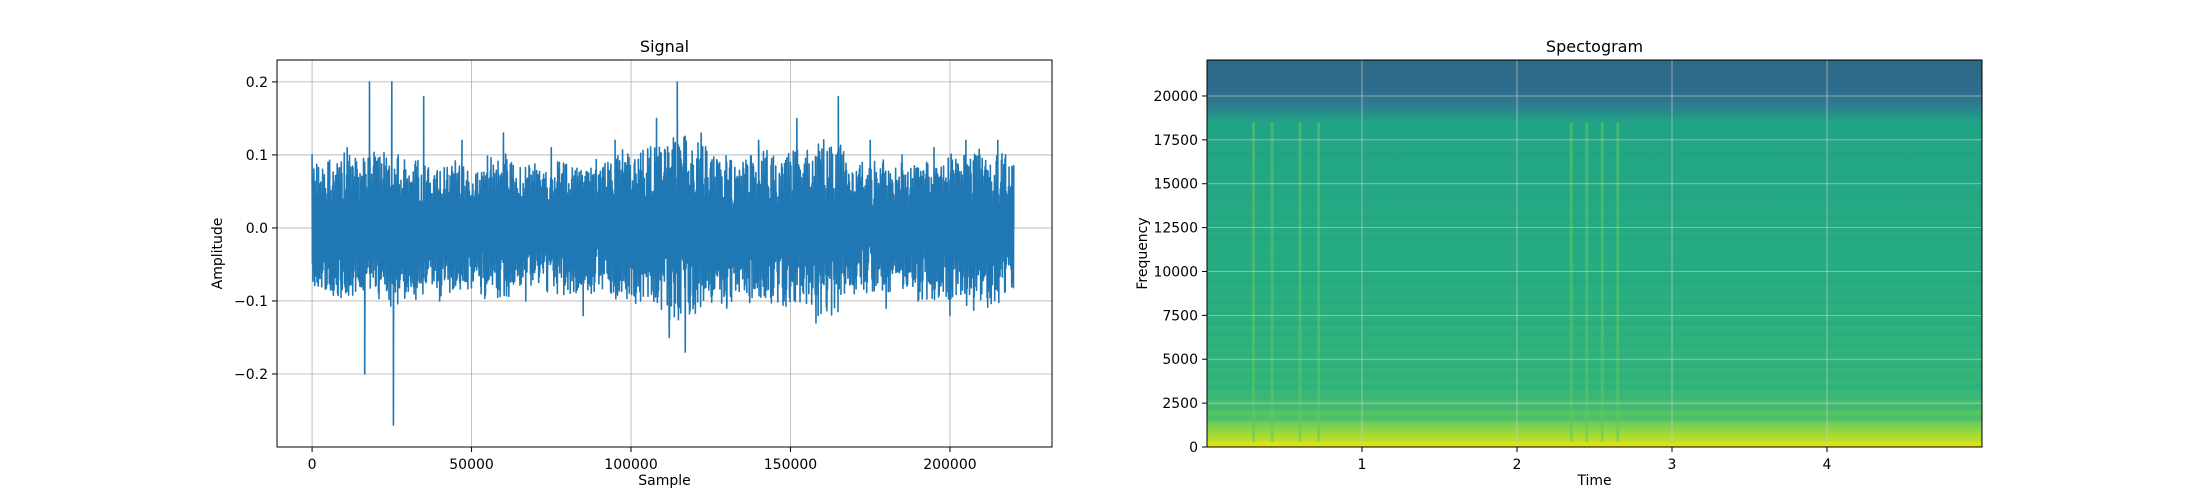 The image size is (2200, 500). I want to click on spectrogram-y-tick-label: 20000, so click(1175, 97).